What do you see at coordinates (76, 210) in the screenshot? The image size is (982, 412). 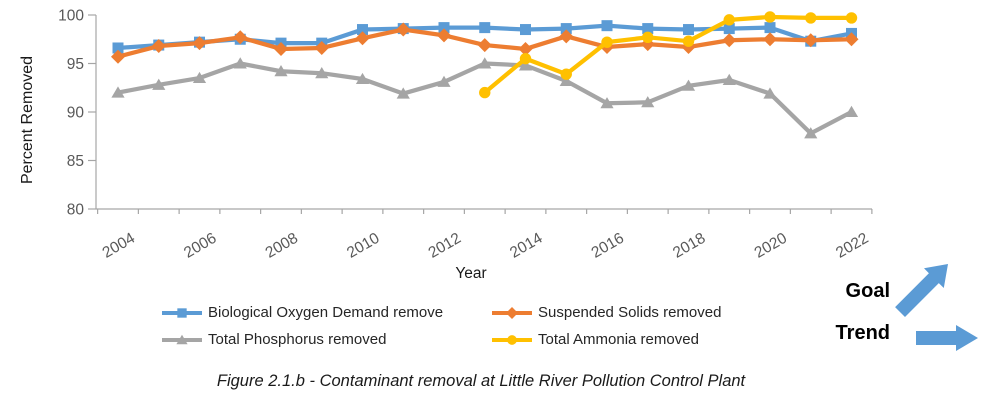 I see `y-tick-label: 80` at bounding box center [76, 210].